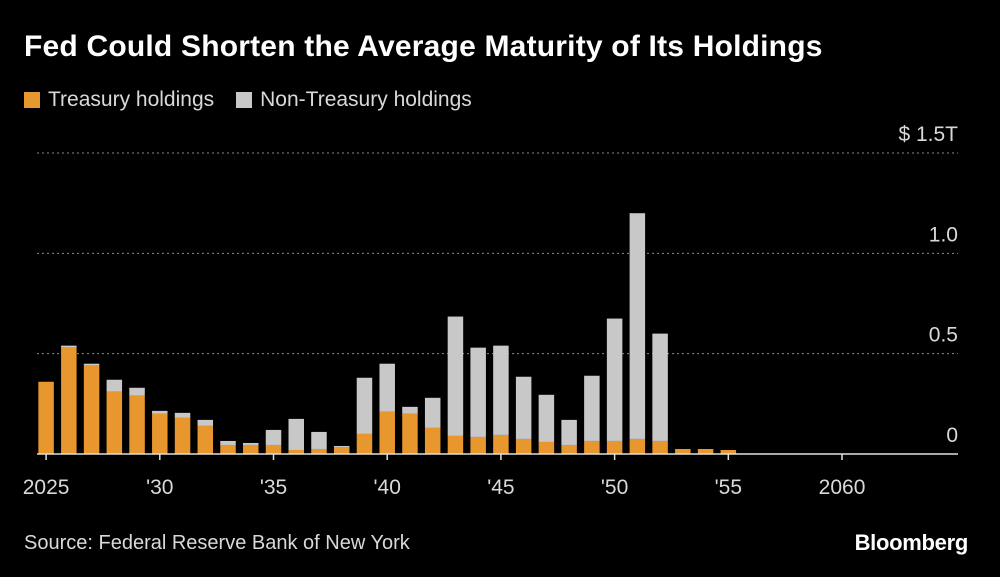 This screenshot has height=577, width=1000. What do you see at coordinates (705, 451) in the screenshot?
I see `bar-treasury-2054` at bounding box center [705, 451].